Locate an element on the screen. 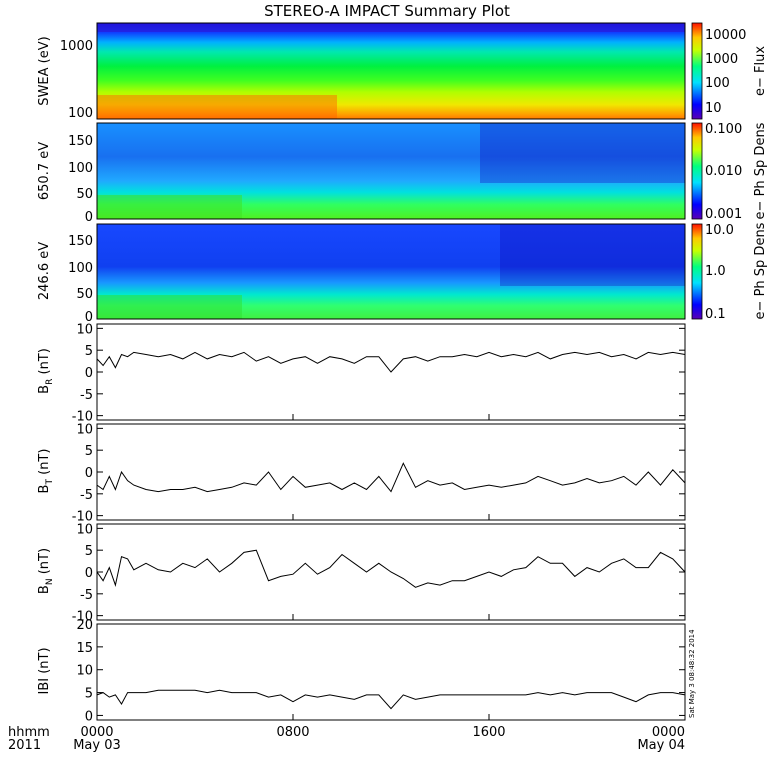 The image size is (780, 780). pad-246-ytick-label: 50 is located at coordinates (84, 294).